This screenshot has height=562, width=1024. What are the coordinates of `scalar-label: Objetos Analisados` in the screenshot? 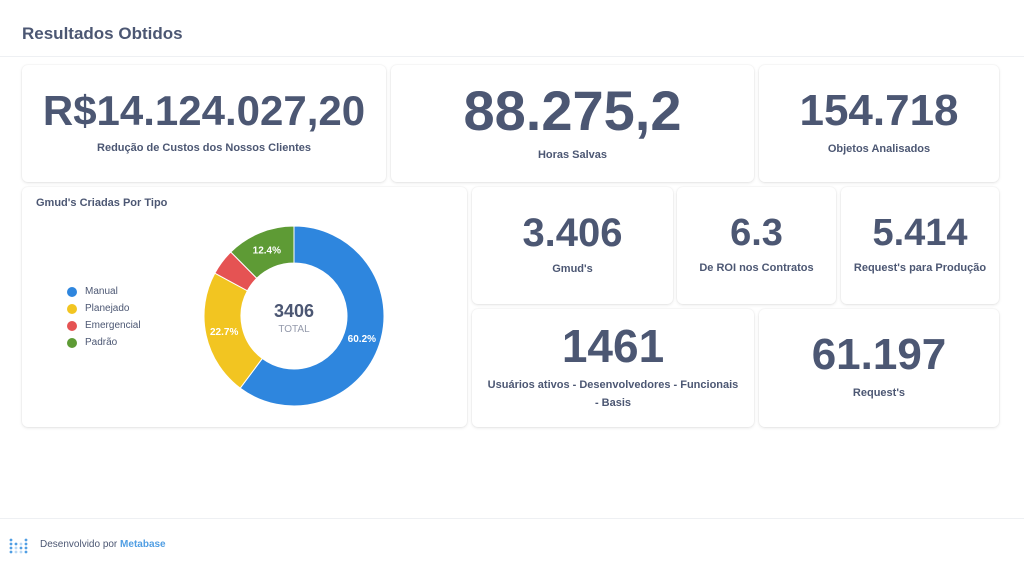 It's located at (879, 148).